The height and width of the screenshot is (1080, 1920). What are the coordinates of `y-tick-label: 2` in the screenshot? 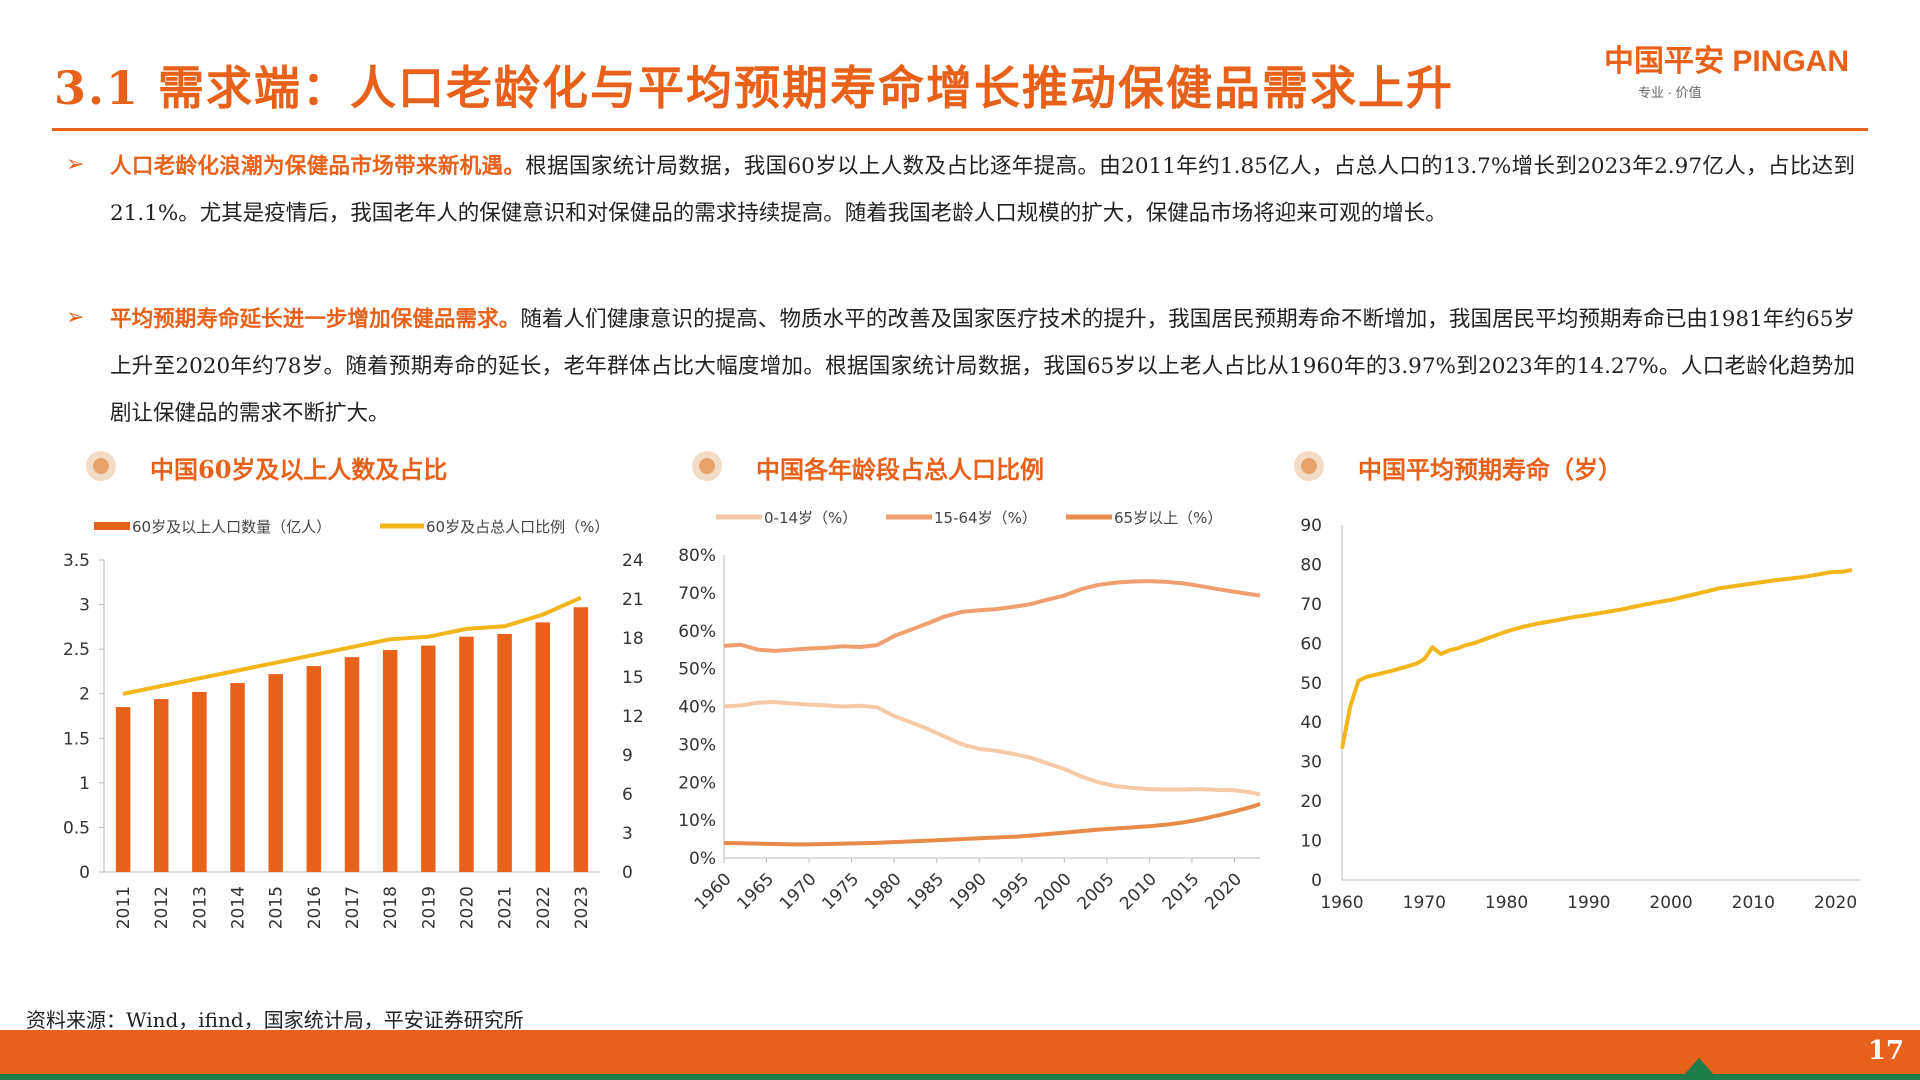 It's located at (84, 695).